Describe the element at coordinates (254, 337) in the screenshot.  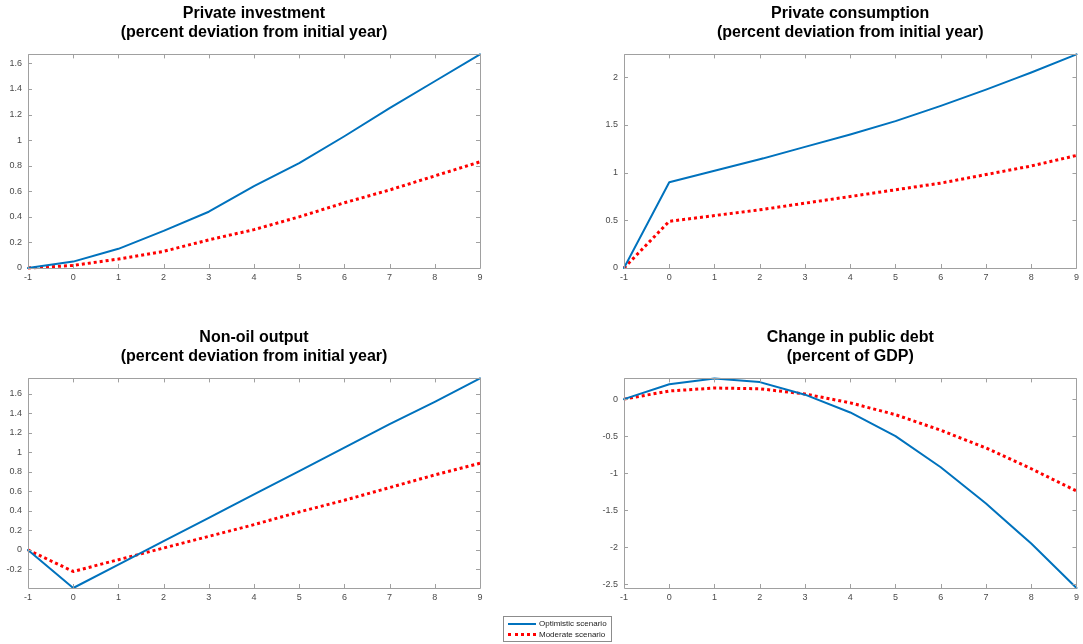
I see `chart-title: Non-oil output` at that location.